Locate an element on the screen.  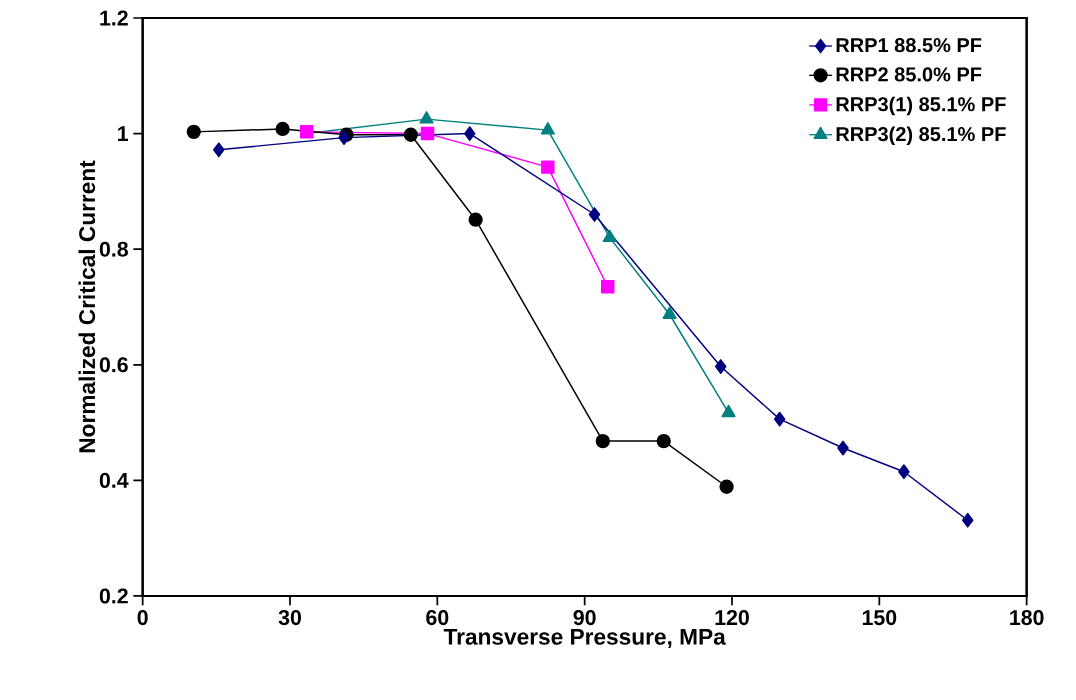
y-tick-label: 1 is located at coordinates (123, 133).